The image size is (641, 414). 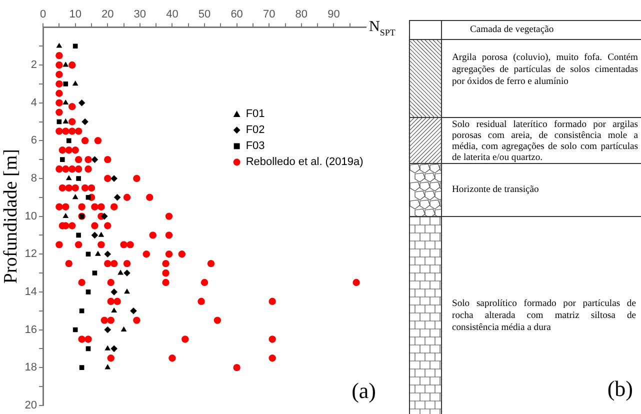 What do you see at coordinates (172, 14) in the screenshot?
I see `x-tick-label: 40` at bounding box center [172, 14].